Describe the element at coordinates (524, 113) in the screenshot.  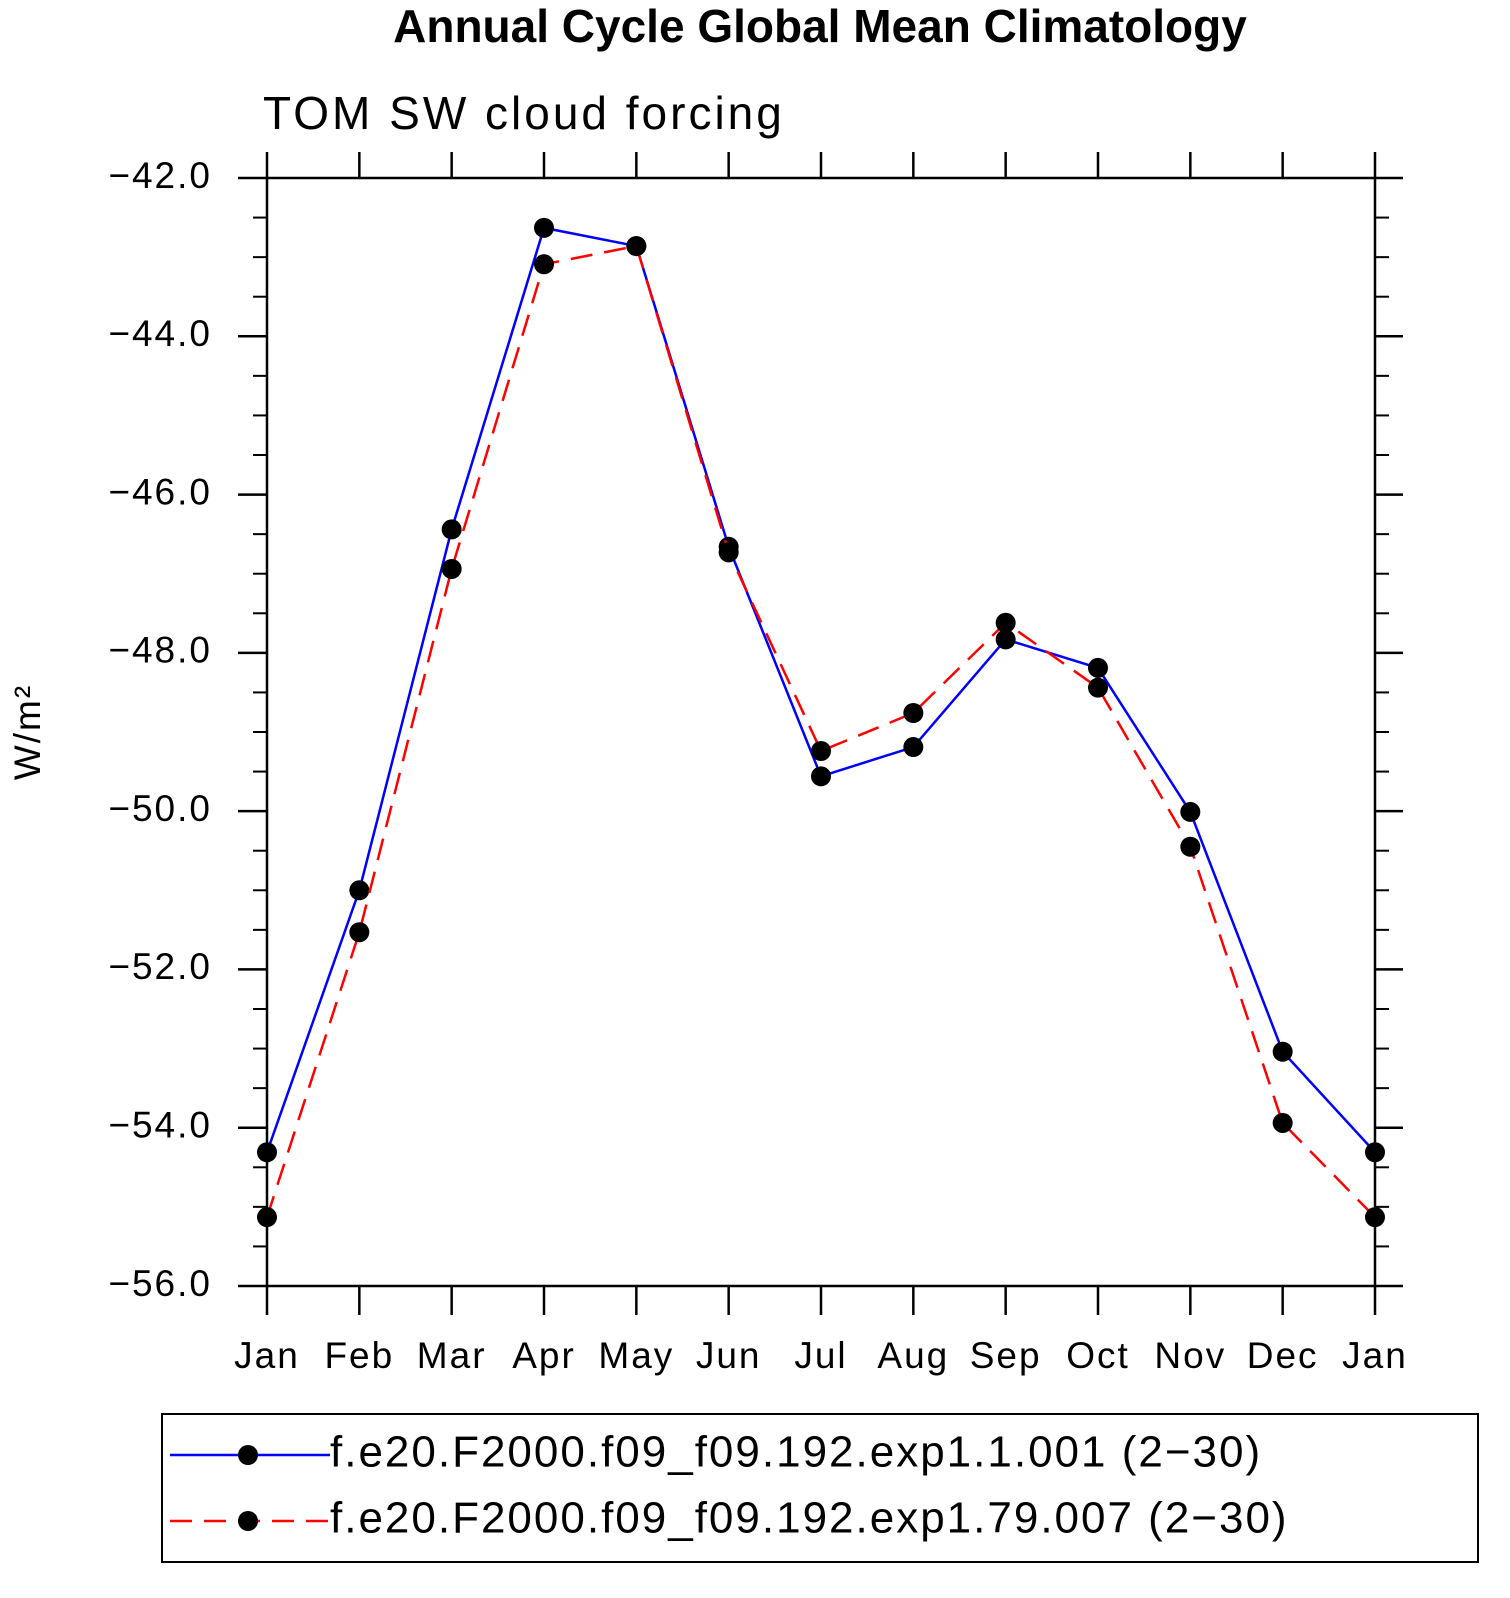
I see `chart-subtitle: TOM SW cloud forcing` at that location.